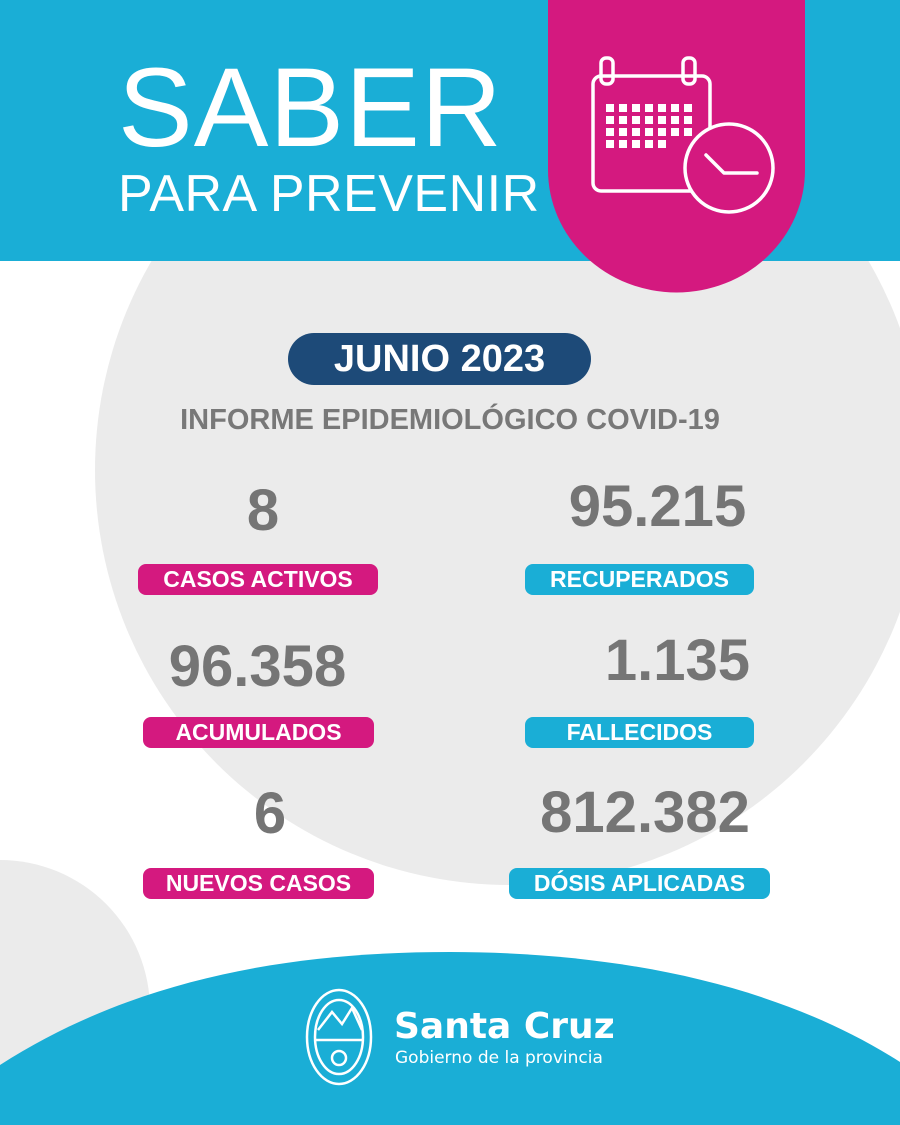  I want to click on stat-value-fallecidos: 1.135, so click(677, 660).